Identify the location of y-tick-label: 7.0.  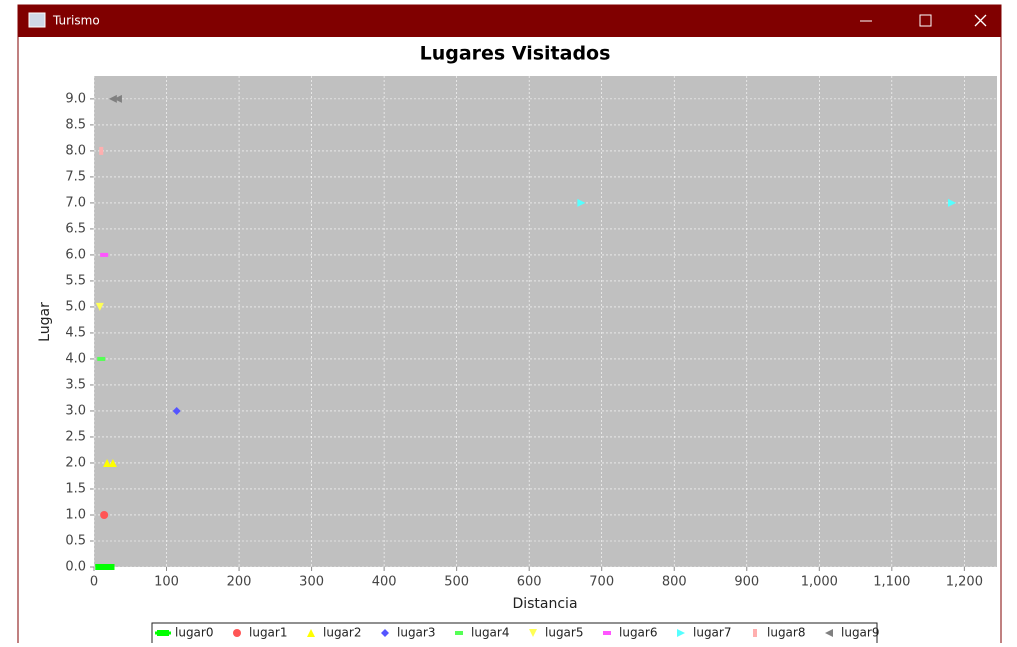
(75, 202).